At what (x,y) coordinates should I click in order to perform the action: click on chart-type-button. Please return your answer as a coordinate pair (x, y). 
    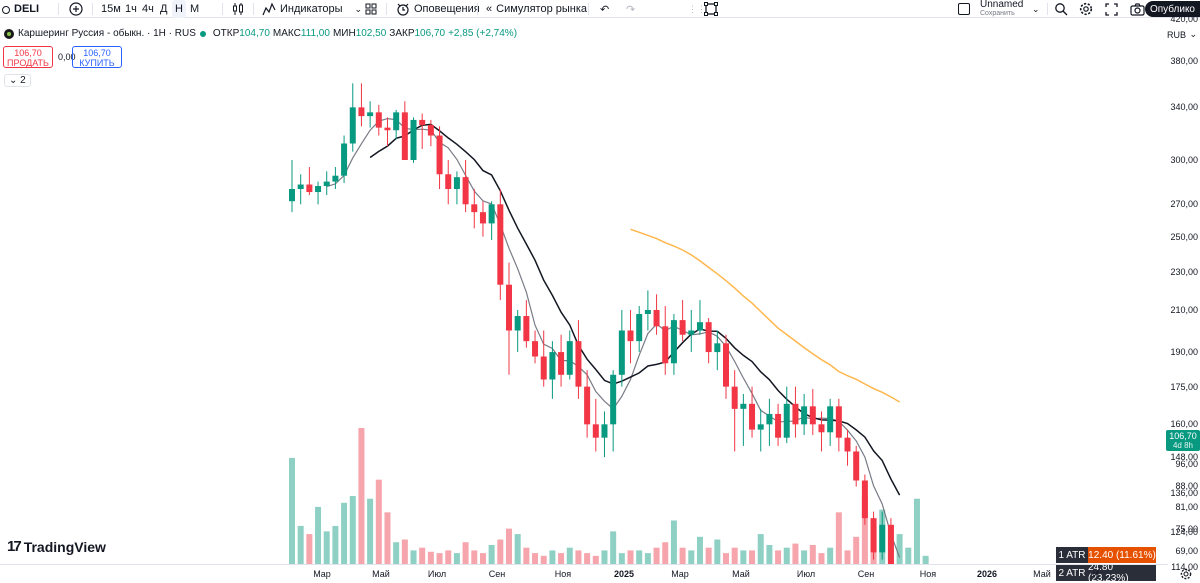
    Looking at the image, I should click on (238, 9).